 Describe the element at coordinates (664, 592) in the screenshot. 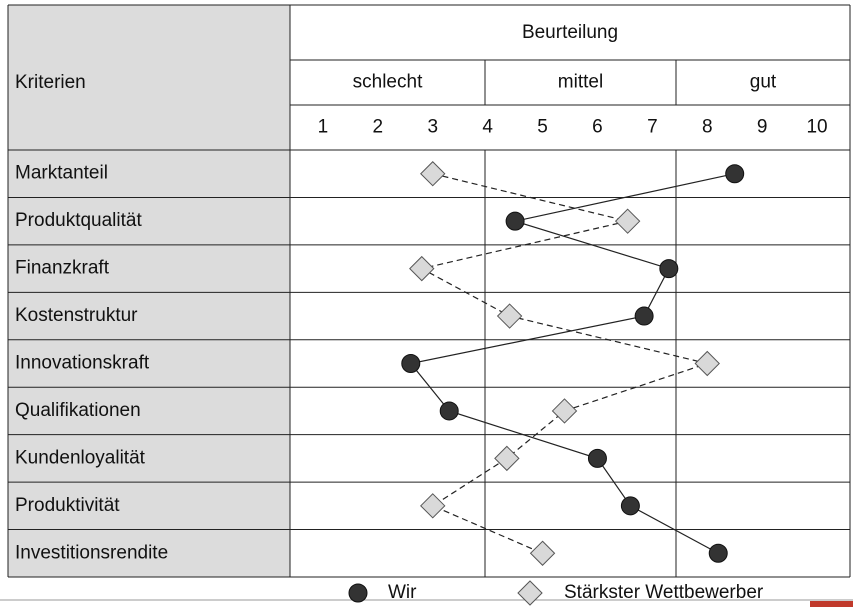

I see `legend-label: Stärkster Wettbewerber` at that location.